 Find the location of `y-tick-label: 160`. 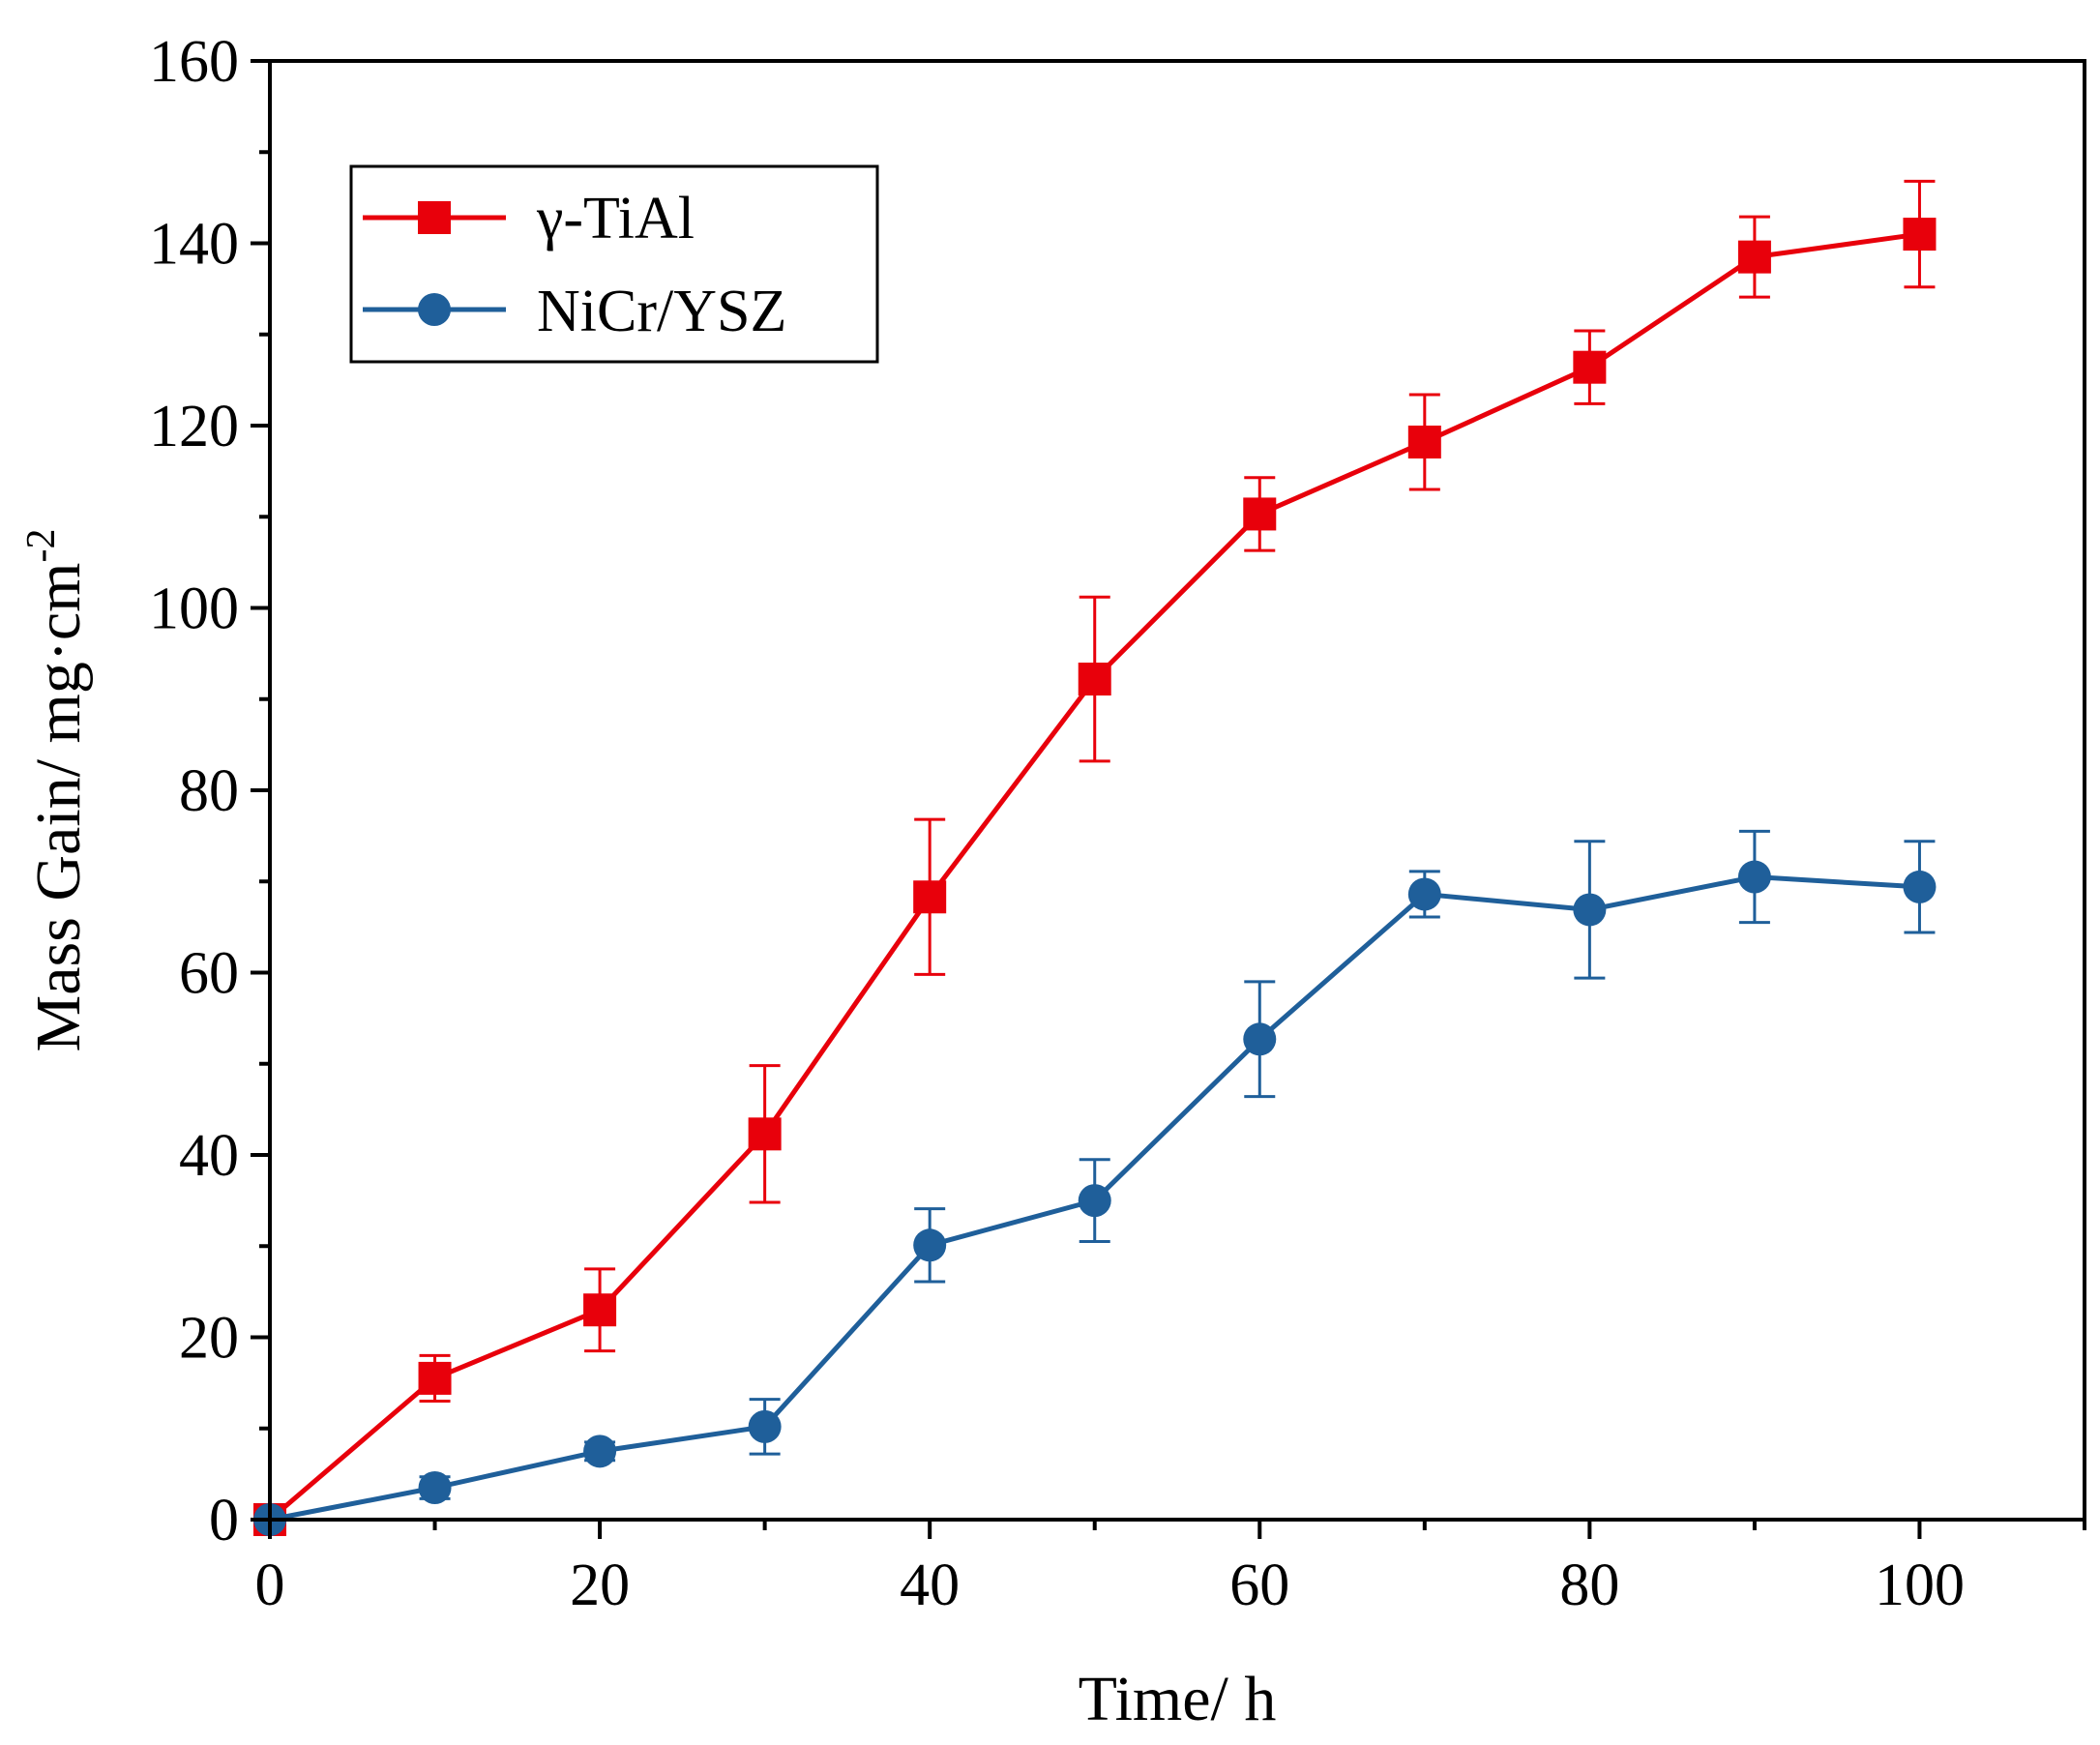

y-tick-label: 160 is located at coordinates (194, 62).